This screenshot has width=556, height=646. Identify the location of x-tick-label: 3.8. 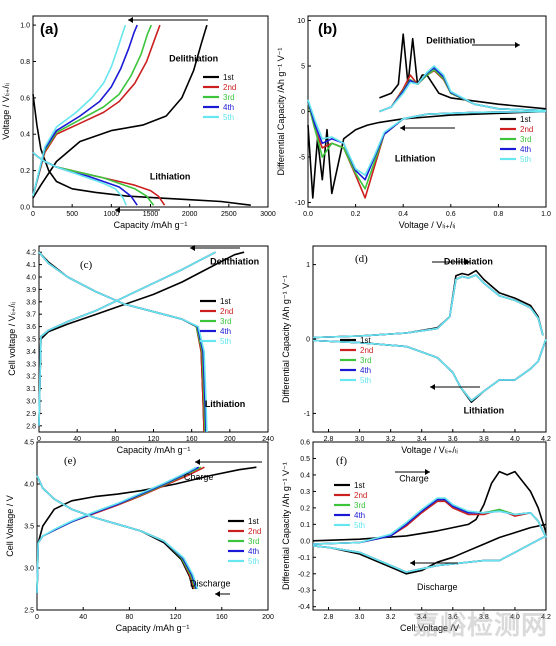
(484, 439).